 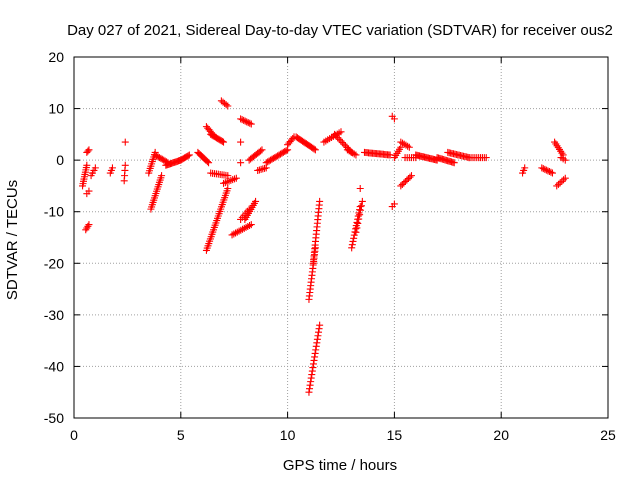 I want to click on y-tick-label: -50, so click(x=54, y=418).